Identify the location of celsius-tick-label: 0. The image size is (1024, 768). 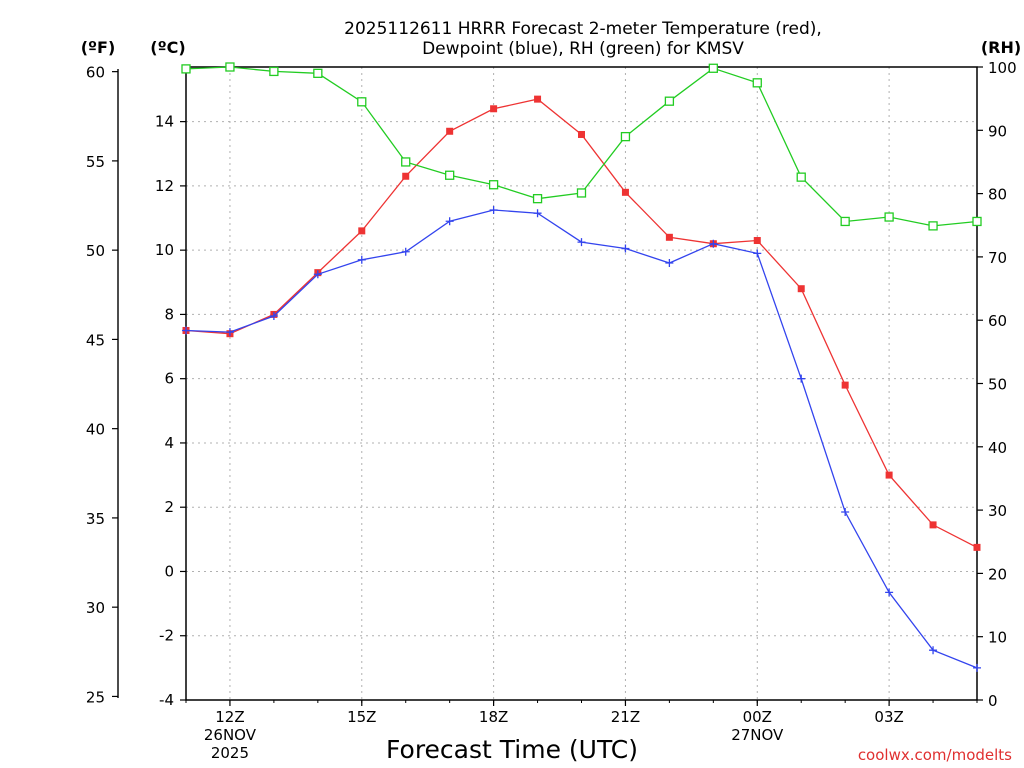
(169, 571).